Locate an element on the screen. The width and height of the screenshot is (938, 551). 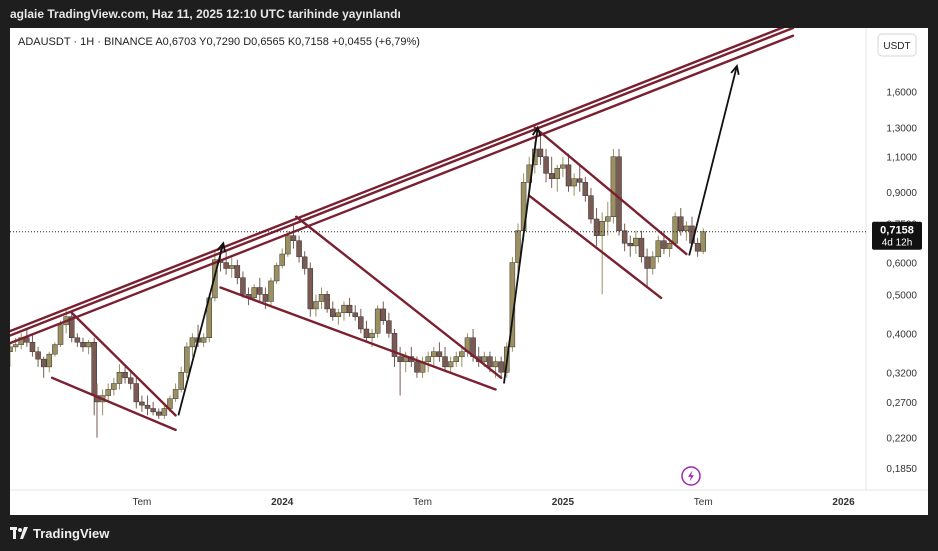
price-tick-label: 1,3000 is located at coordinates (901, 129).